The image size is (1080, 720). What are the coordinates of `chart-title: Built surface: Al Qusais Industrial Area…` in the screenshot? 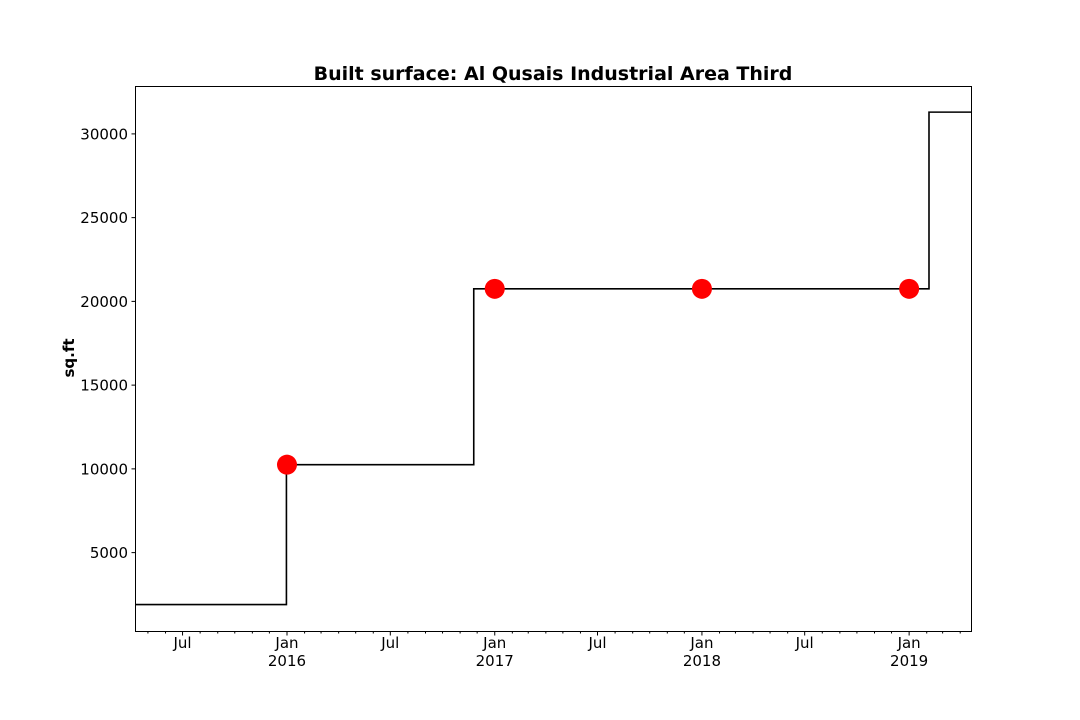 It's located at (553, 74).